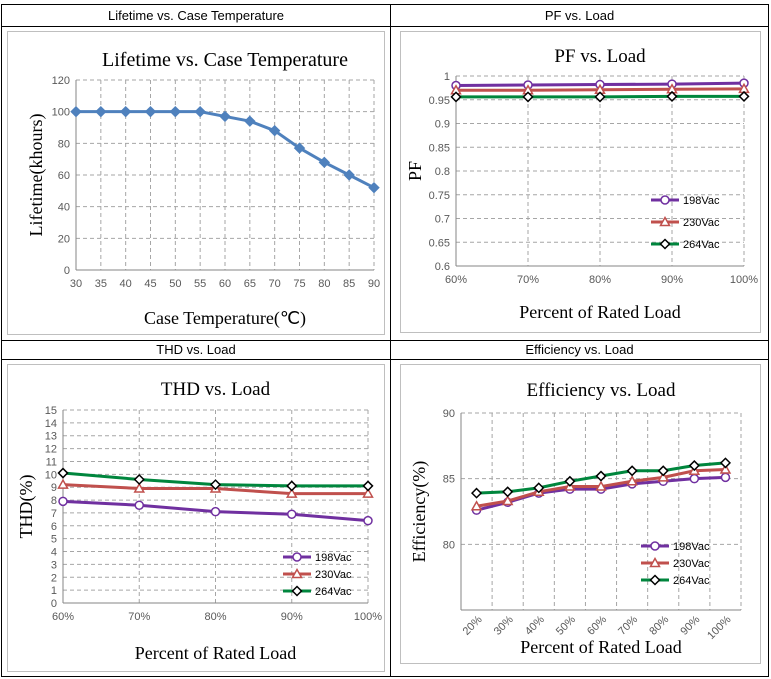  Describe the element at coordinates (54, 540) in the screenshot. I see `y-tick-label: 5` at that location.